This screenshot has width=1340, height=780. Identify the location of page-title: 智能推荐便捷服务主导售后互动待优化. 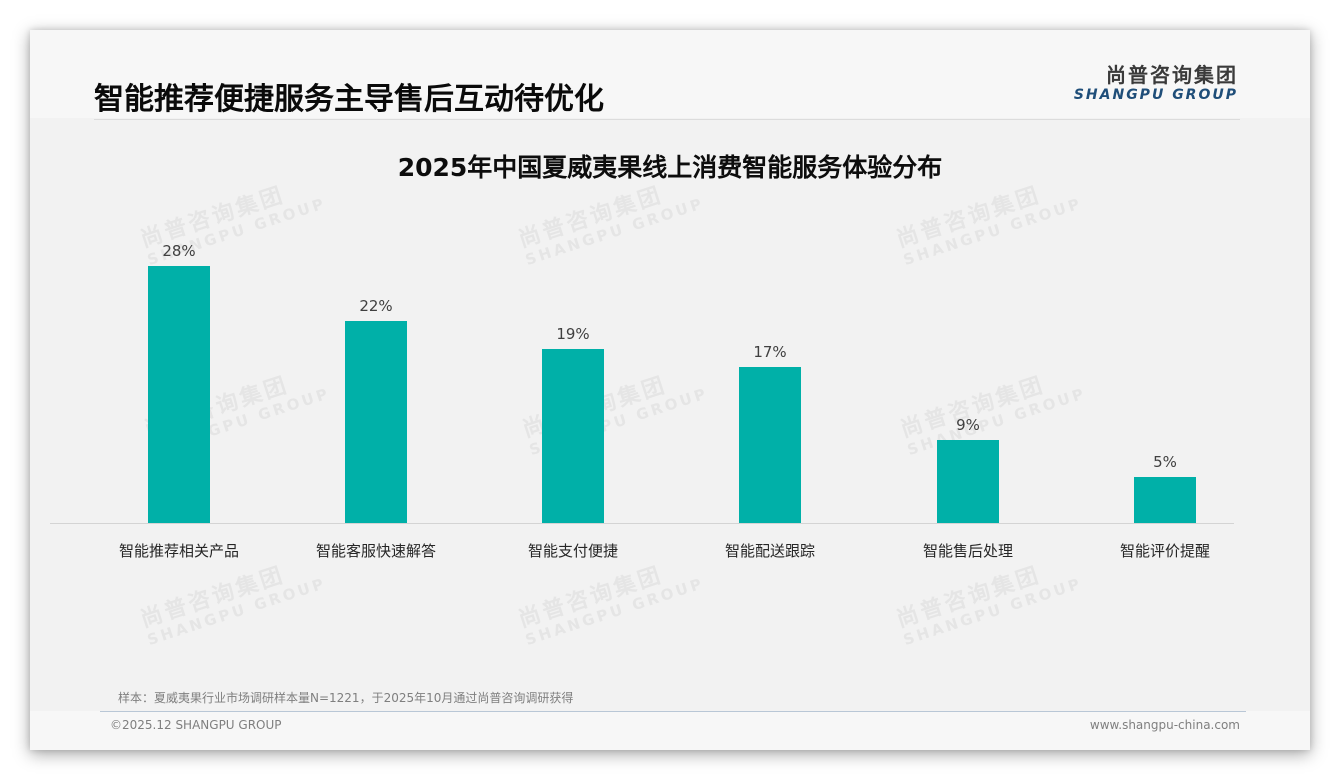
(349, 99).